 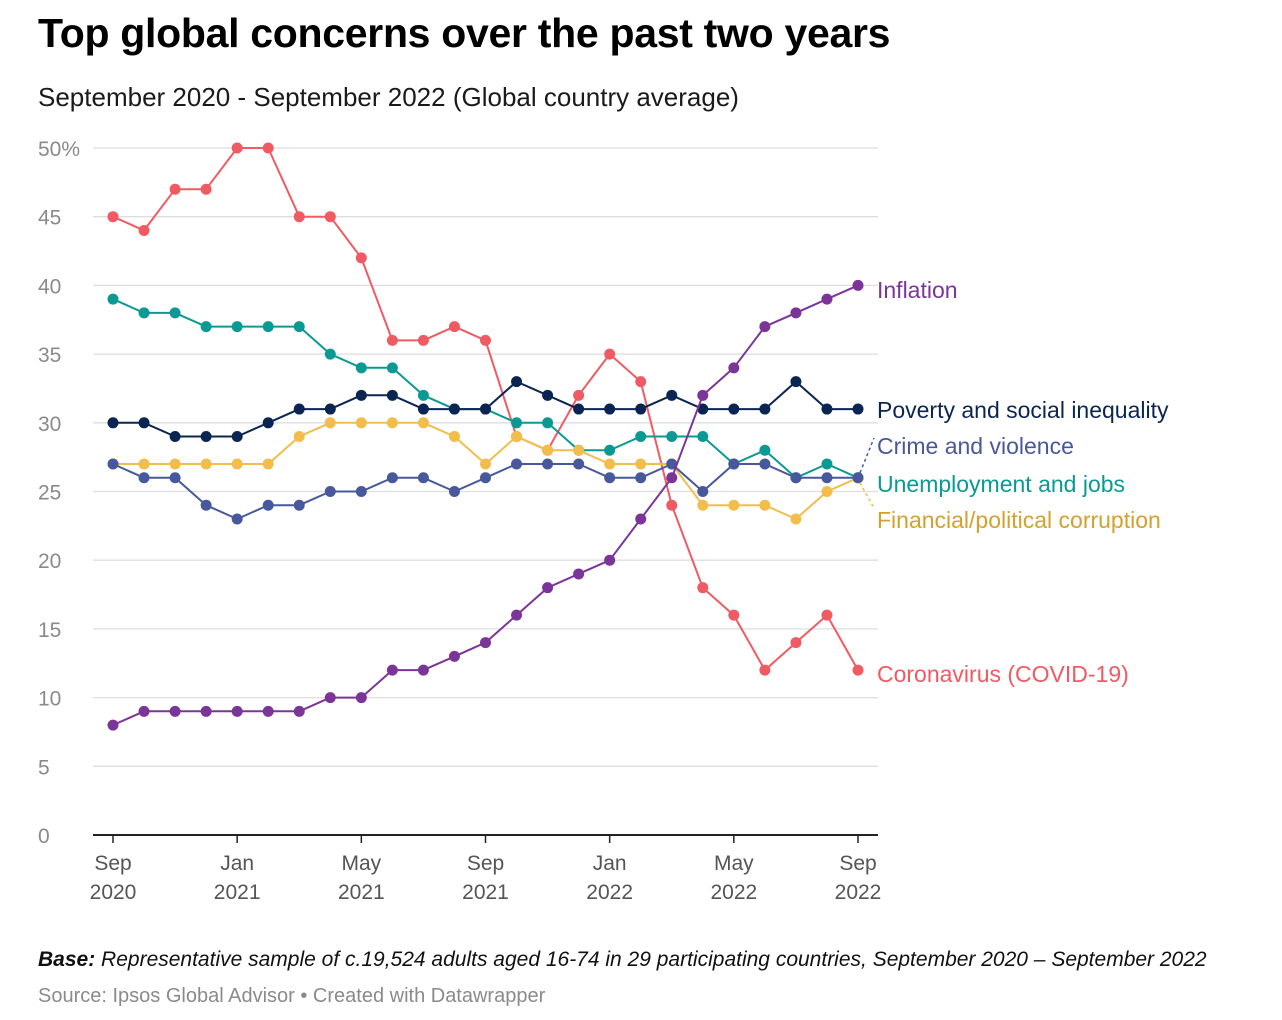 I want to click on y-tick-label: 0, so click(x=44, y=836).